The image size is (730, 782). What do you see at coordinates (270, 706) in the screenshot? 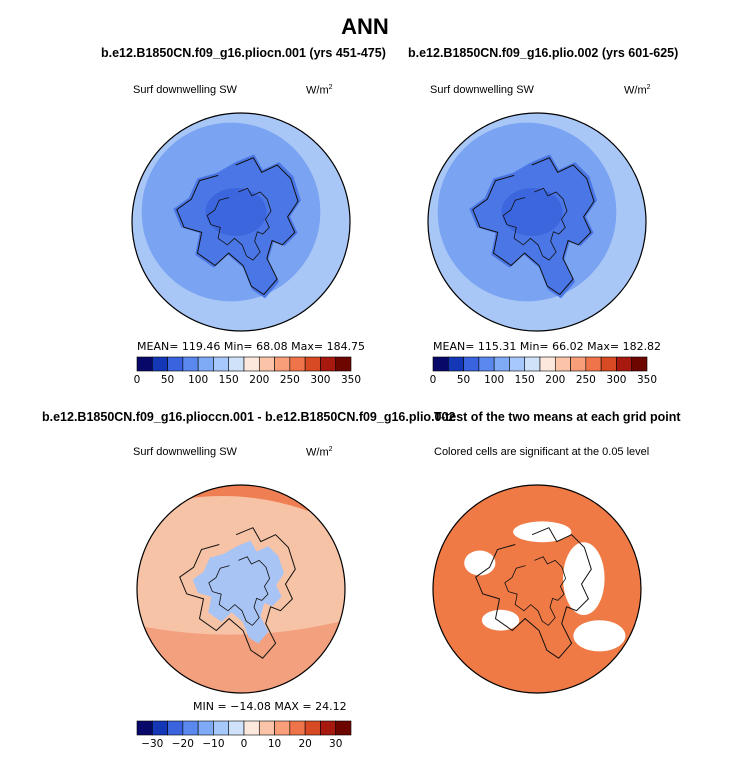
I see `panel3-stats: MIN = −14.08 MAX = 24.12` at bounding box center [270, 706].